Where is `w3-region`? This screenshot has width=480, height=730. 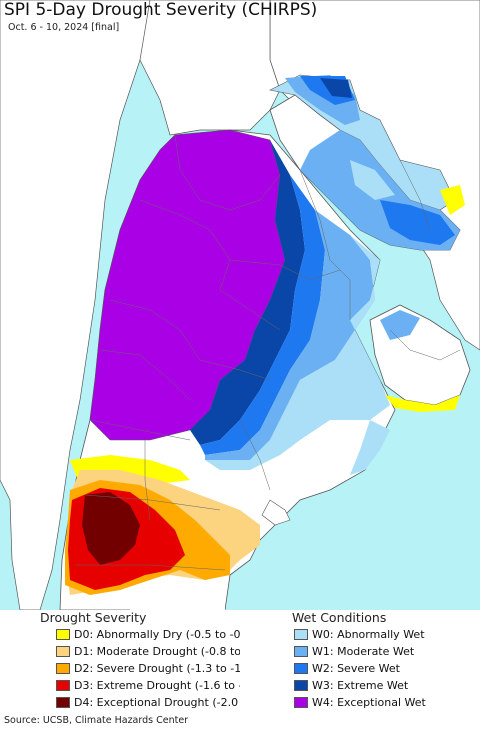 w3-region is located at coordinates (247, 292).